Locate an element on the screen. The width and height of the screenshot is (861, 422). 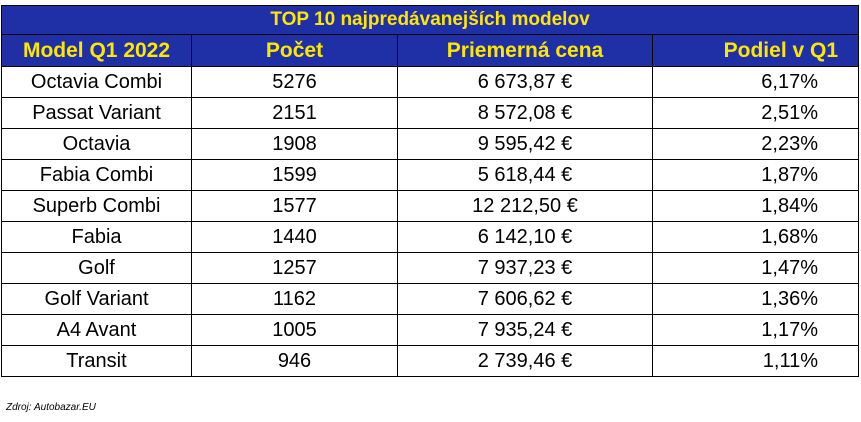
source-note: Zdroj: Autobazar.EU is located at coordinates (51, 407).